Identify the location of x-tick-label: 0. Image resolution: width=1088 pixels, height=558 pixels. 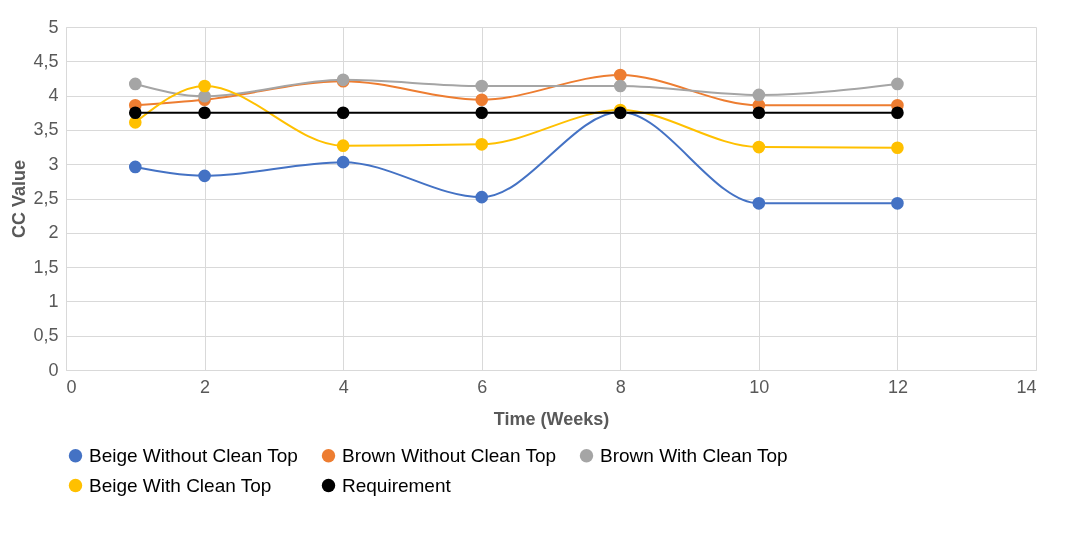
(71, 386).